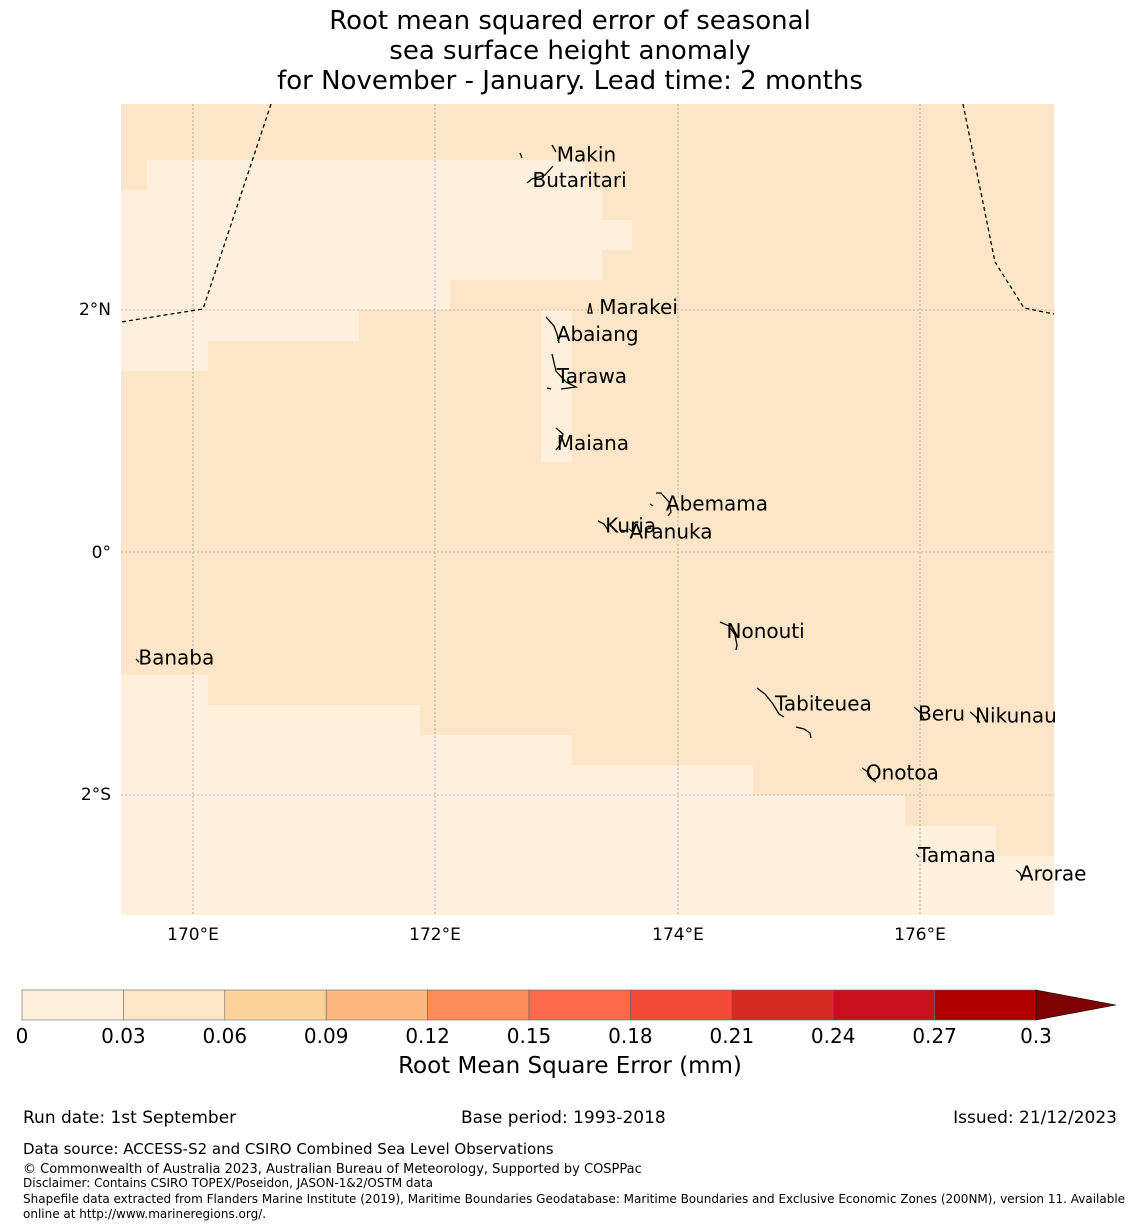 Image resolution: width=1140 pixels, height=1230 pixels. I want to click on island-banaba-outline, so click(137, 660).